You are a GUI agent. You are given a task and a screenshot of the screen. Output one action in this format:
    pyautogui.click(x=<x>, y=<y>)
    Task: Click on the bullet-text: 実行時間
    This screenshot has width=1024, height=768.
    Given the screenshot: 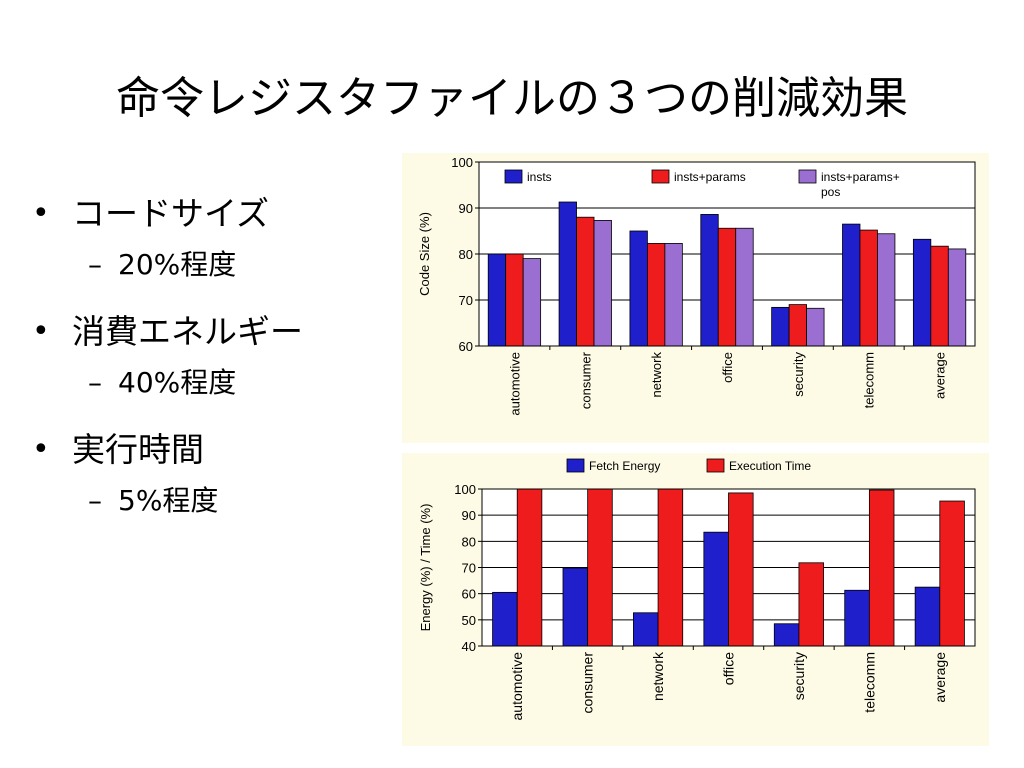 What is the action you would take?
    pyautogui.click(x=138, y=449)
    